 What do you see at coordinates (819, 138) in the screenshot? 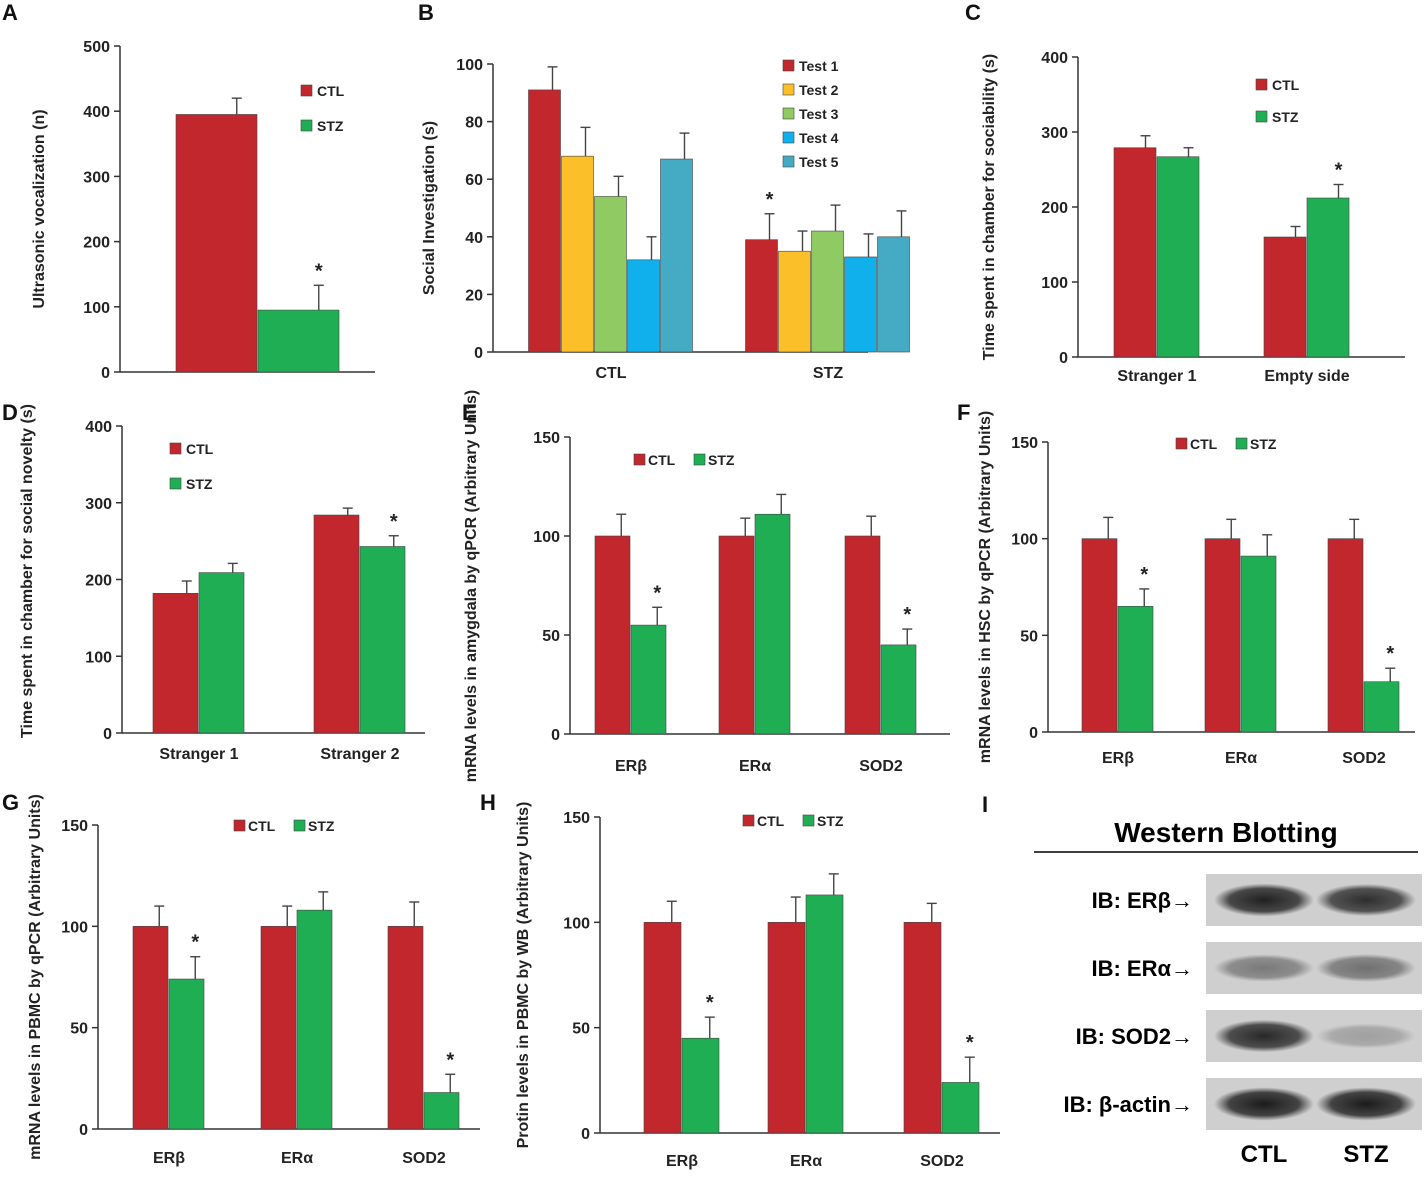
I see `legend-label: Test 4` at bounding box center [819, 138].